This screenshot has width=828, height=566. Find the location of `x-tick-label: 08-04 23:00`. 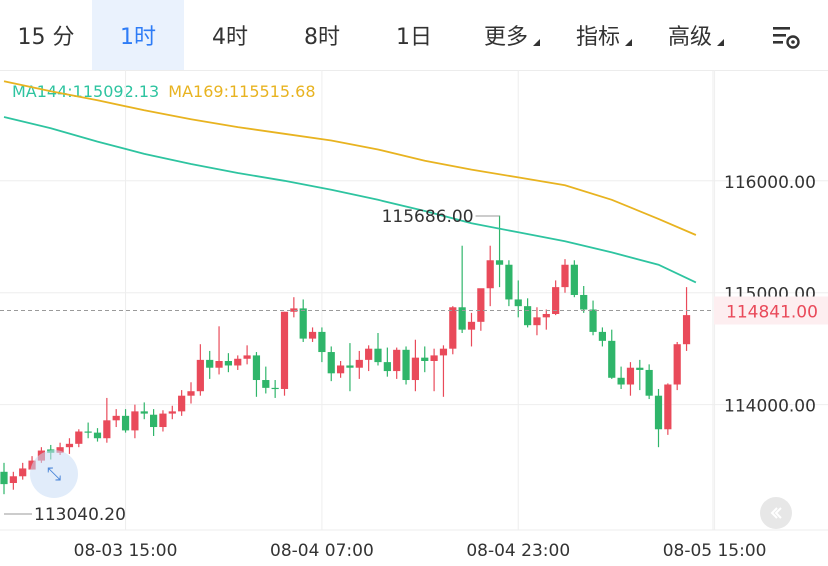

x-tick-label: 08-04 23:00 is located at coordinates (518, 551).